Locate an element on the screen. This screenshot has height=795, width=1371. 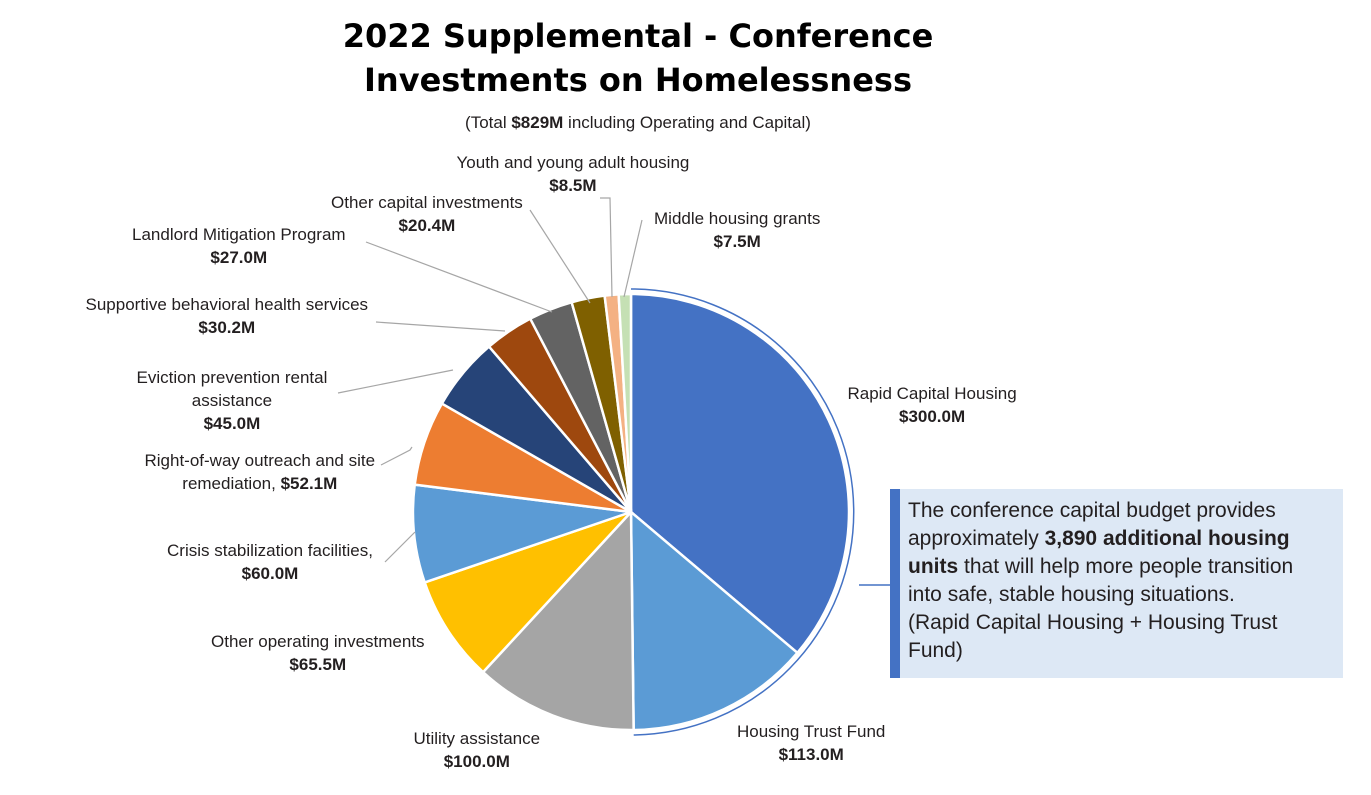
slice-label-text: Right-of-way outreach and site is located at coordinates (260, 460).